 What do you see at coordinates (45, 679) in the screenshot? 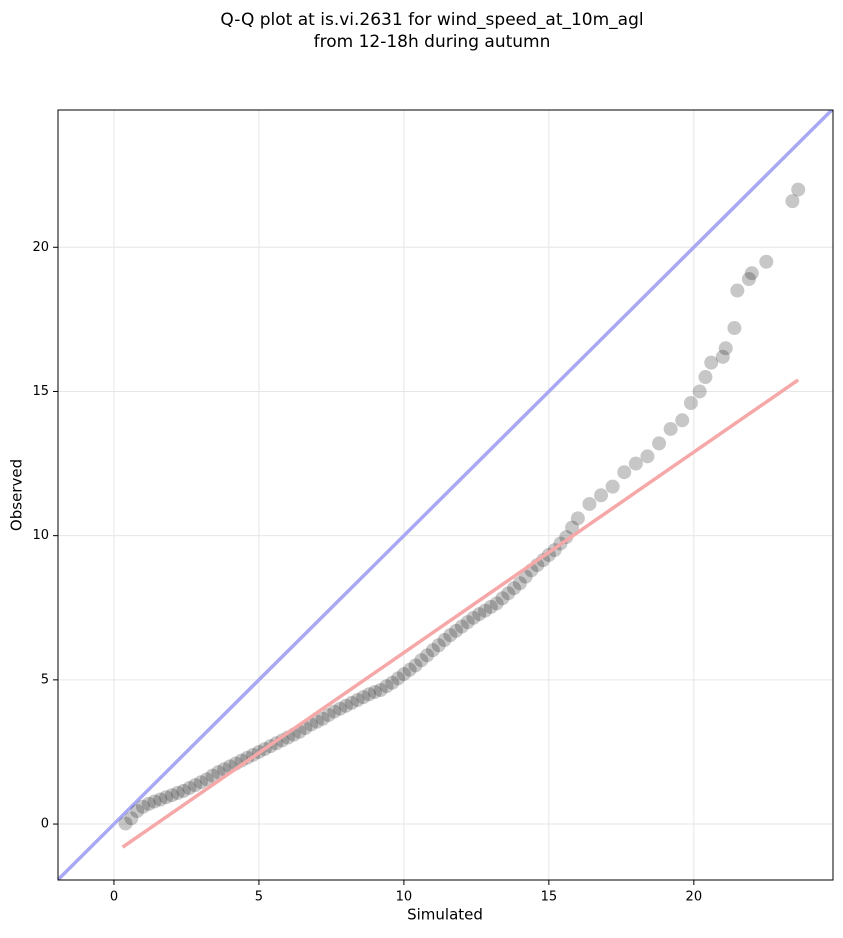
I see `y-tick-label: 5` at bounding box center [45, 679].